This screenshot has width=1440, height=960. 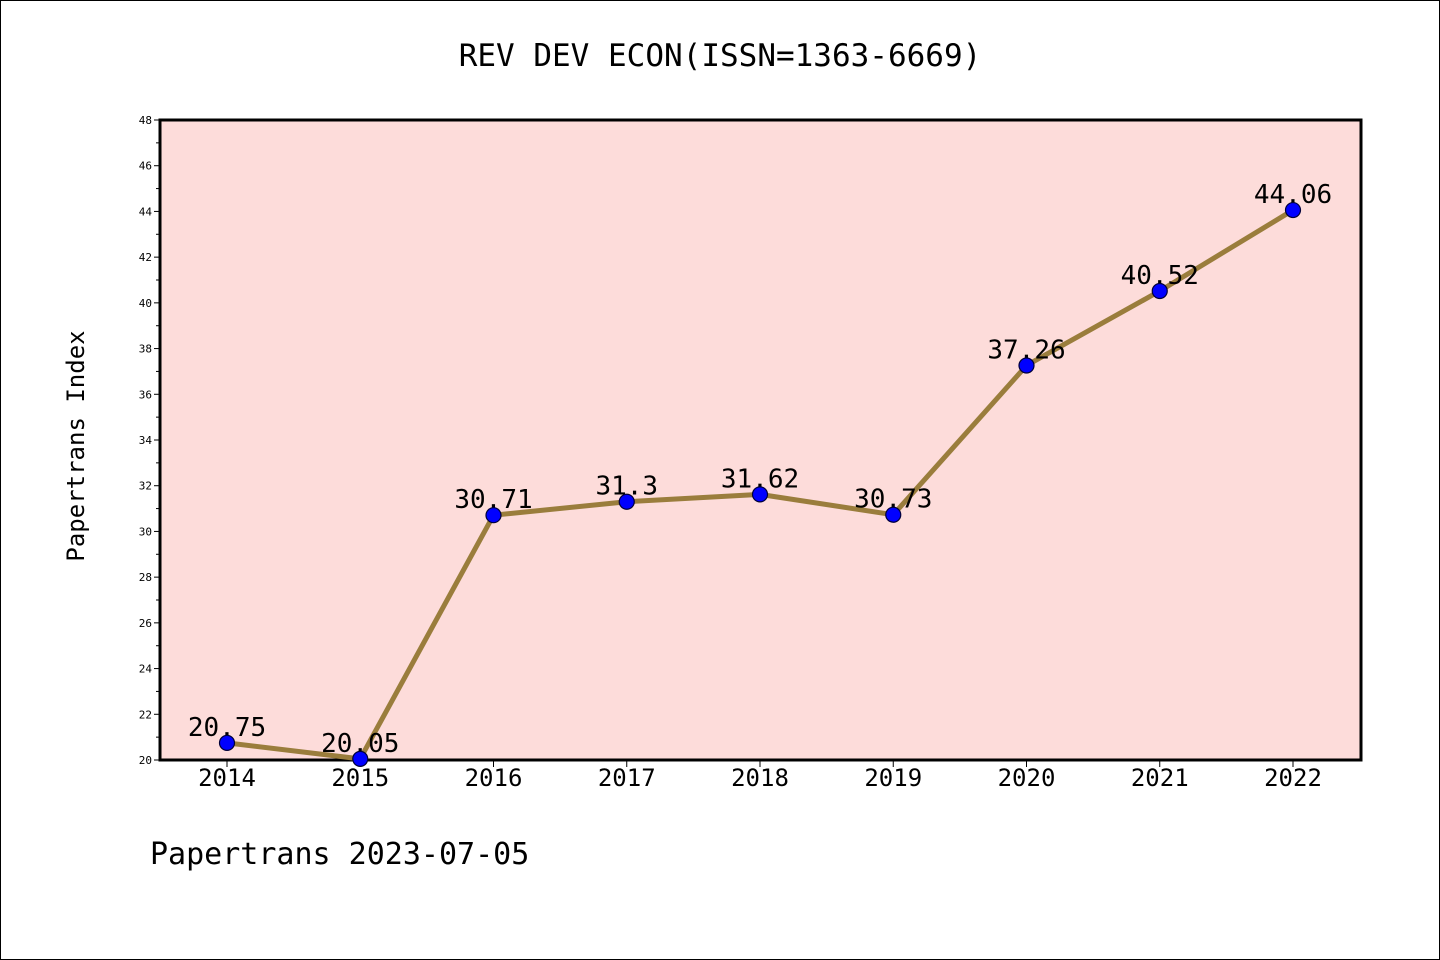 What do you see at coordinates (146, 211) in the screenshot?
I see `y-tick-label: 44` at bounding box center [146, 211].